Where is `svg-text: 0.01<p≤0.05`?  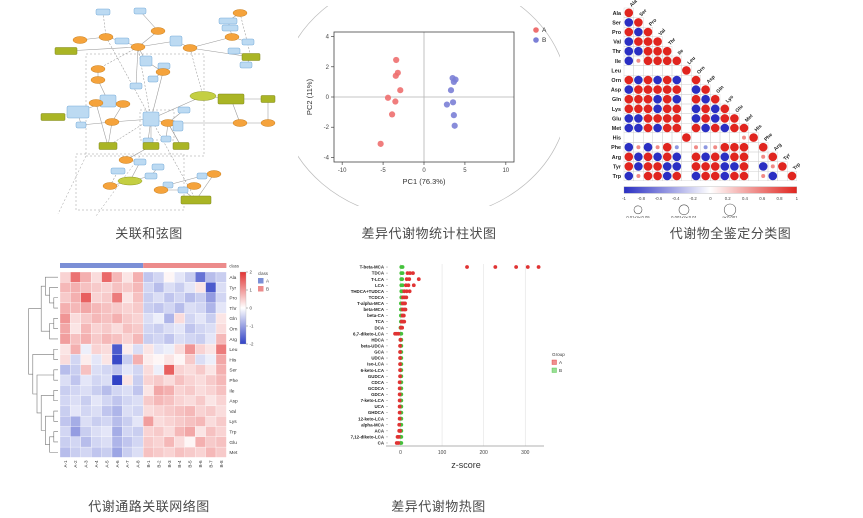 svg-text: 0.01<p≤0.05 is located at coordinates (638, 216).